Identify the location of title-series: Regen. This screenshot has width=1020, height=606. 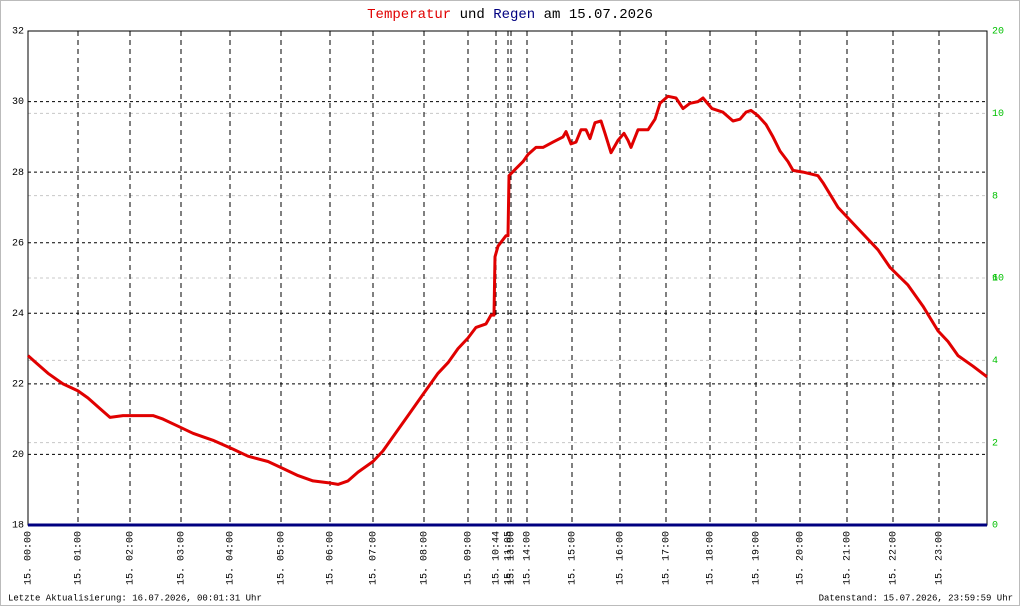
(514, 15).